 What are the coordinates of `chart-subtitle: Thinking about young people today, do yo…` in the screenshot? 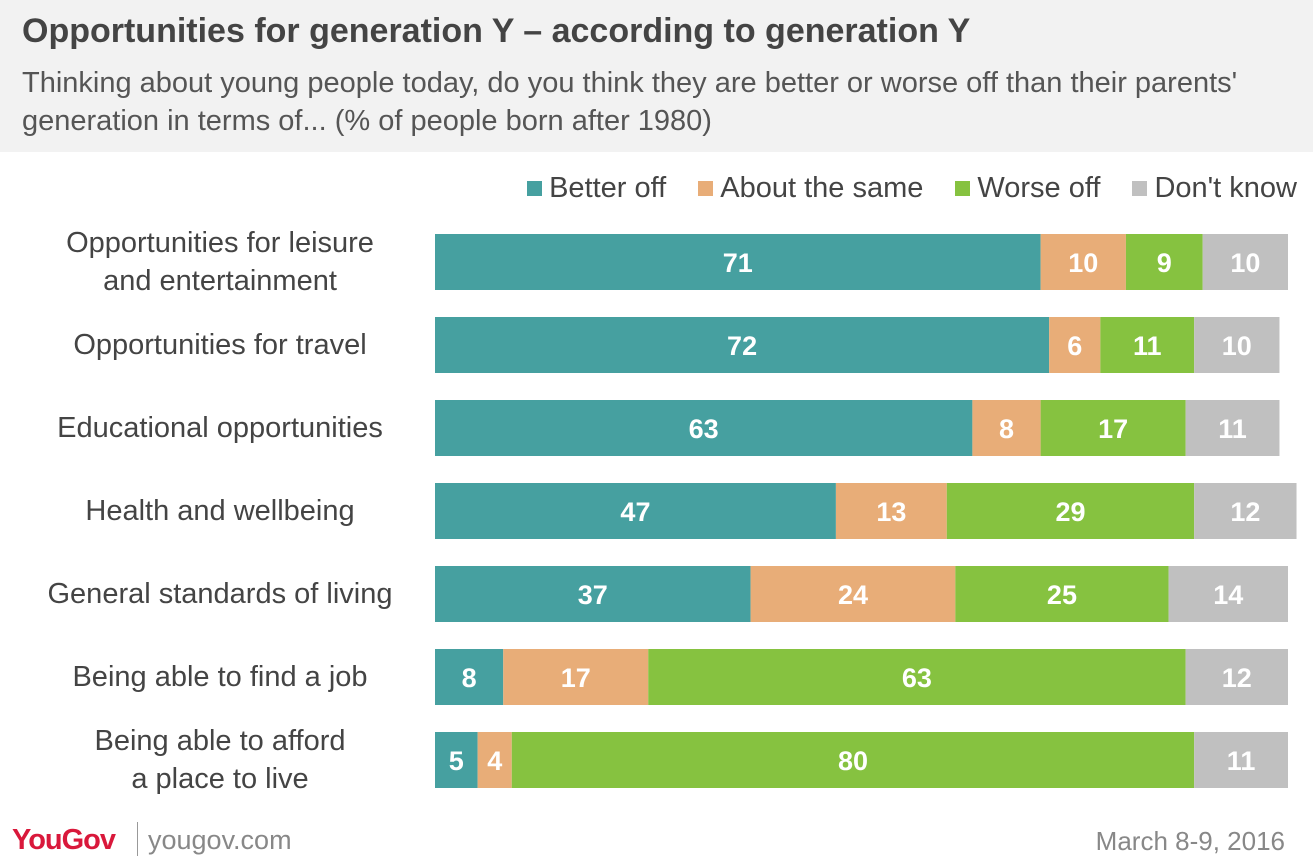 It's located at (630, 102).